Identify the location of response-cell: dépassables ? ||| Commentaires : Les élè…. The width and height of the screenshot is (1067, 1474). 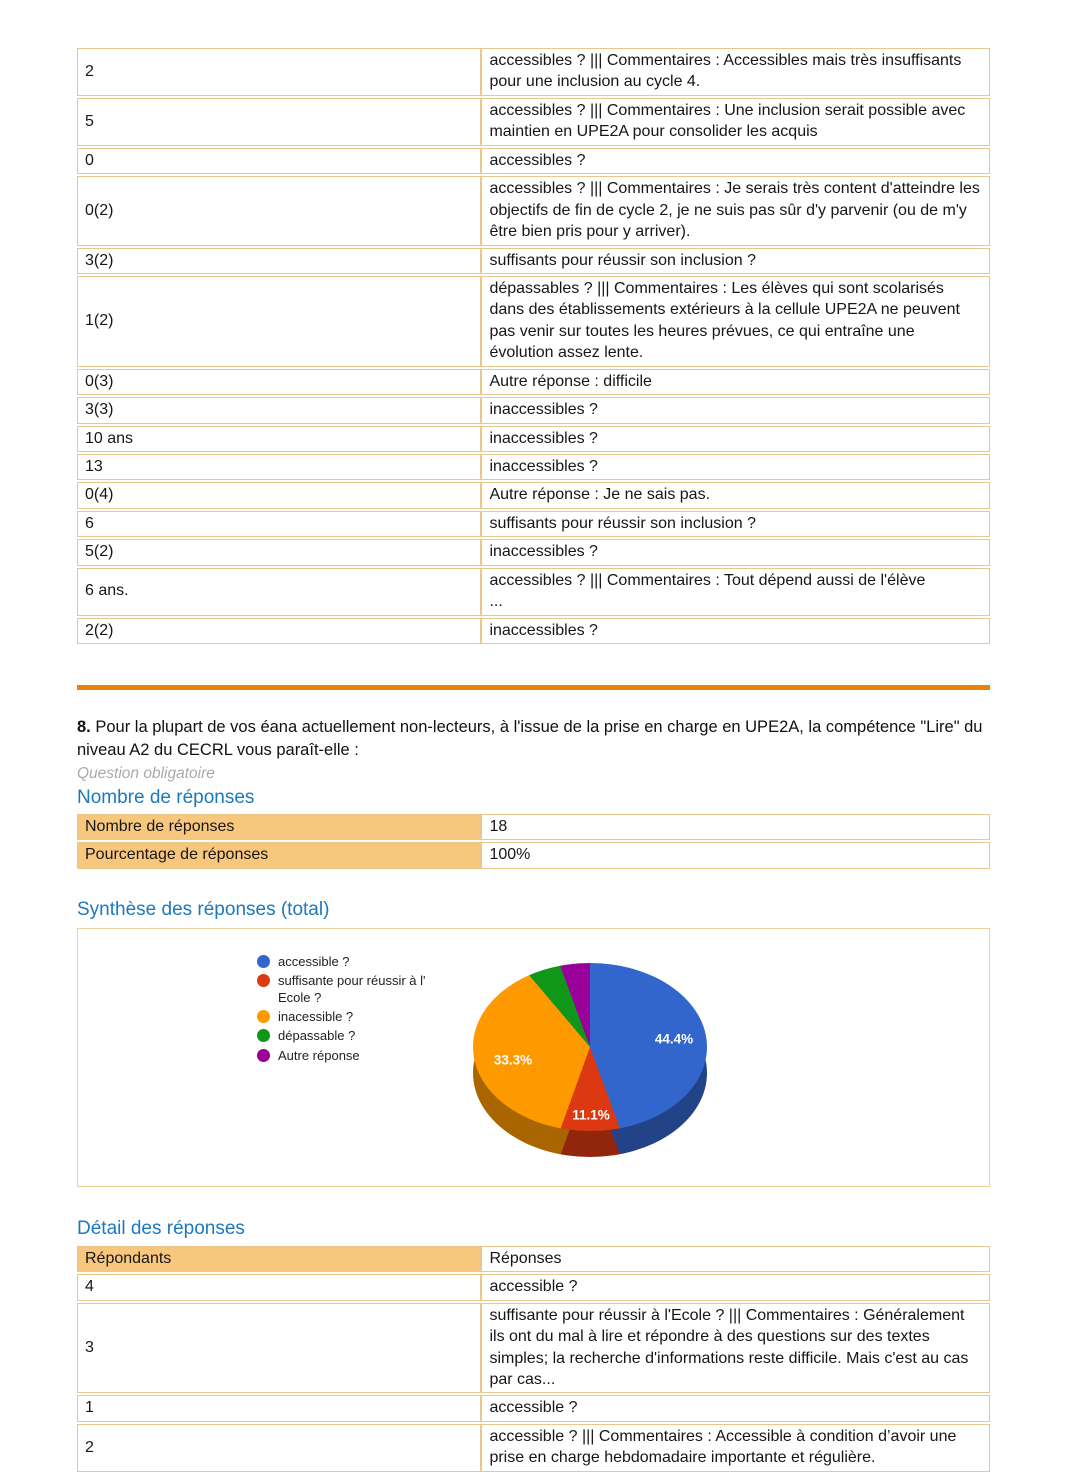
(735, 321).